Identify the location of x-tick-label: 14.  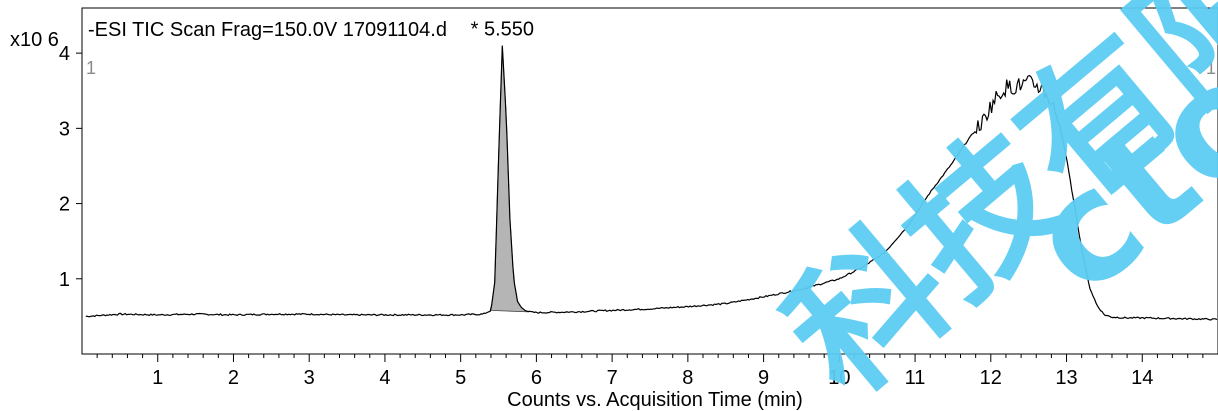
(1142, 378).